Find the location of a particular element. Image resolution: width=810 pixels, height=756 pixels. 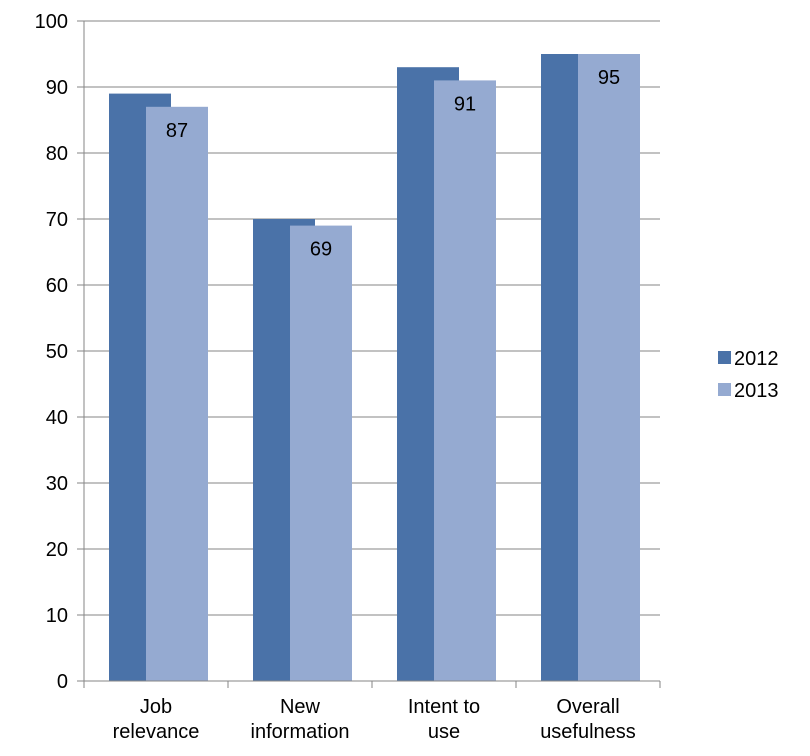

y-tick-label: 90 is located at coordinates (57, 88).